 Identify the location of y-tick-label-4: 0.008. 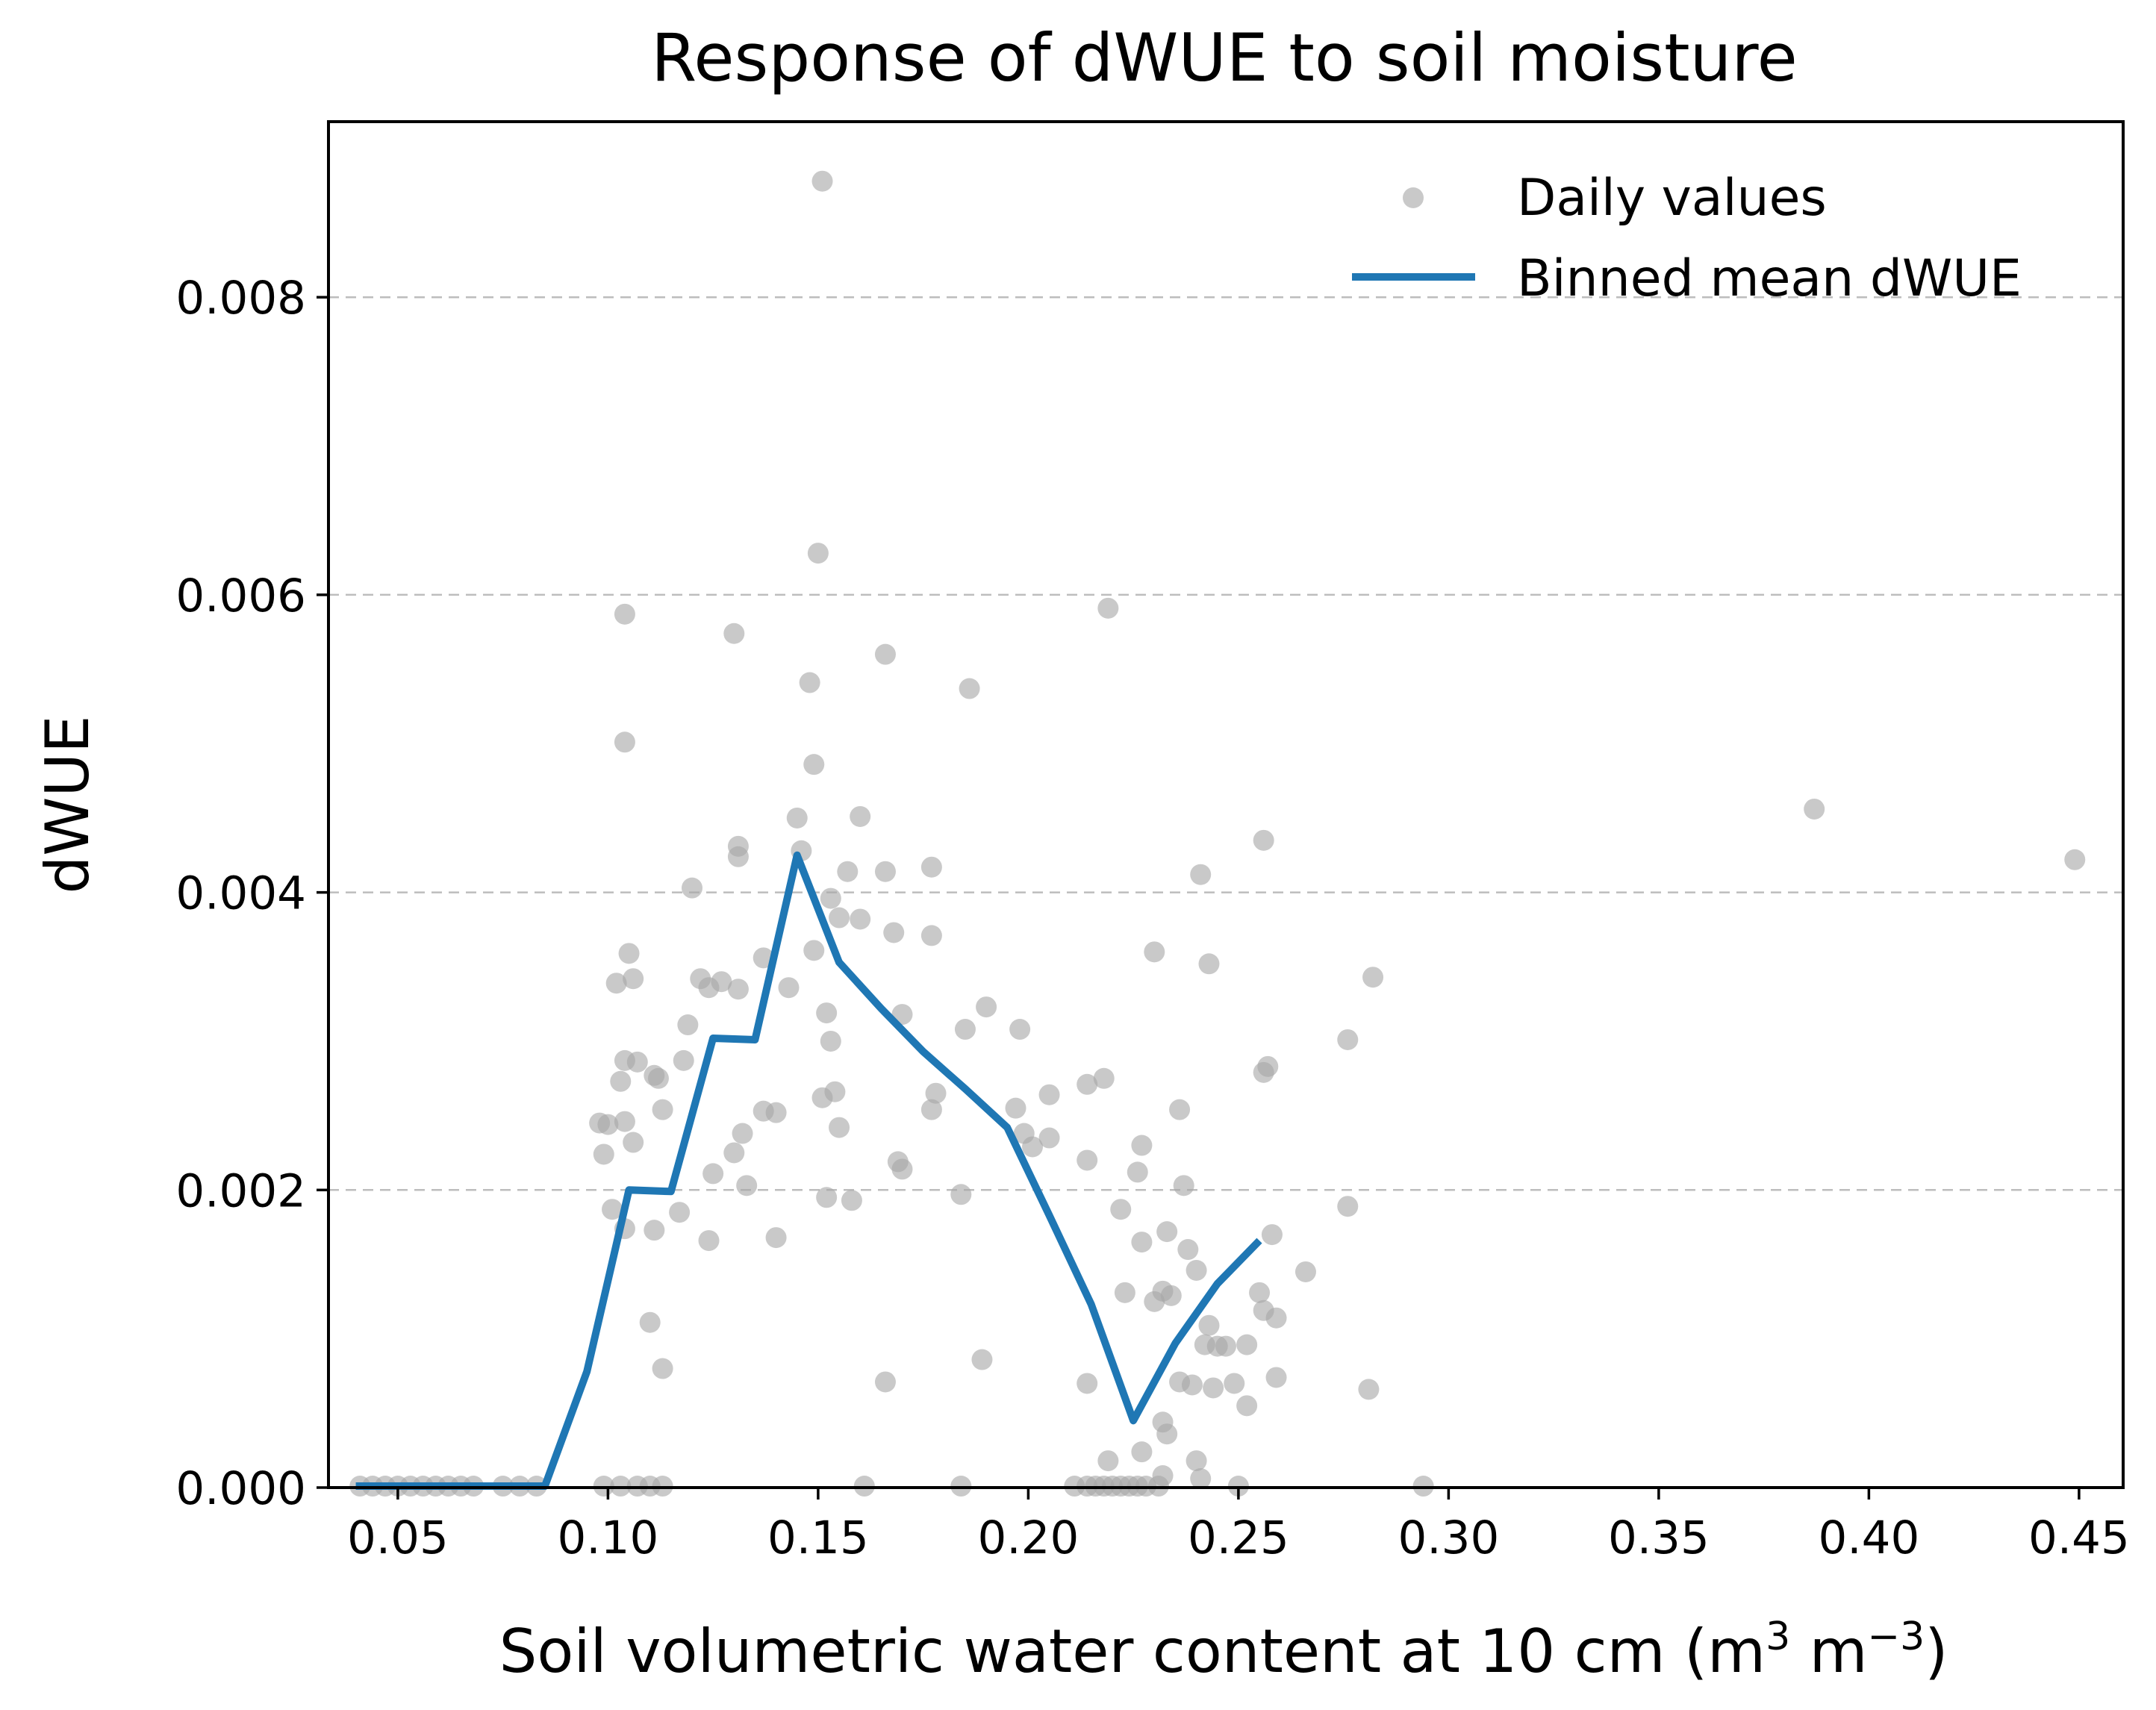
(240, 299).